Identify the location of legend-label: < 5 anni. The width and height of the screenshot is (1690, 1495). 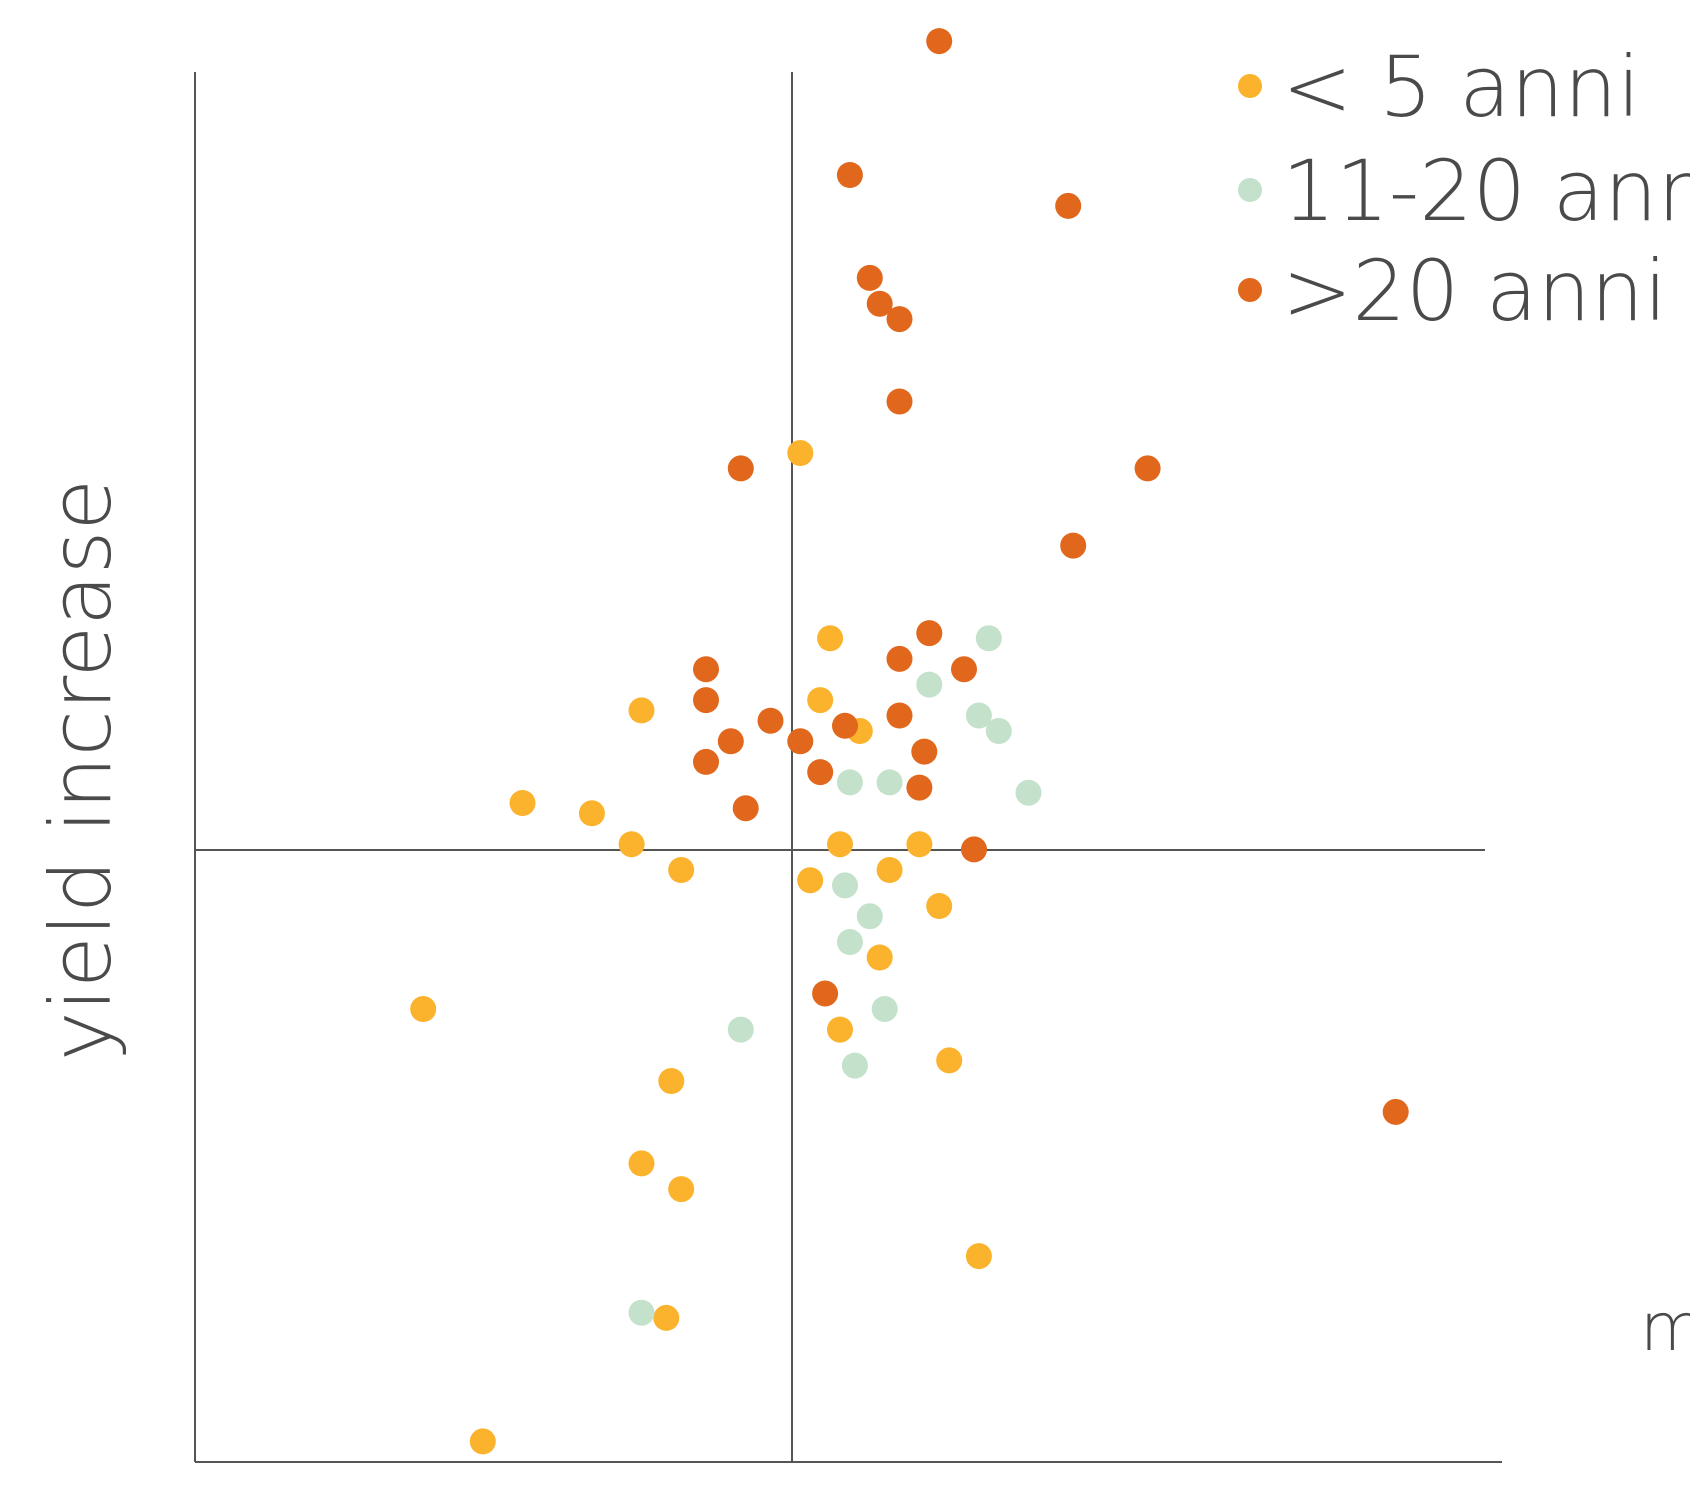
(1461, 87).